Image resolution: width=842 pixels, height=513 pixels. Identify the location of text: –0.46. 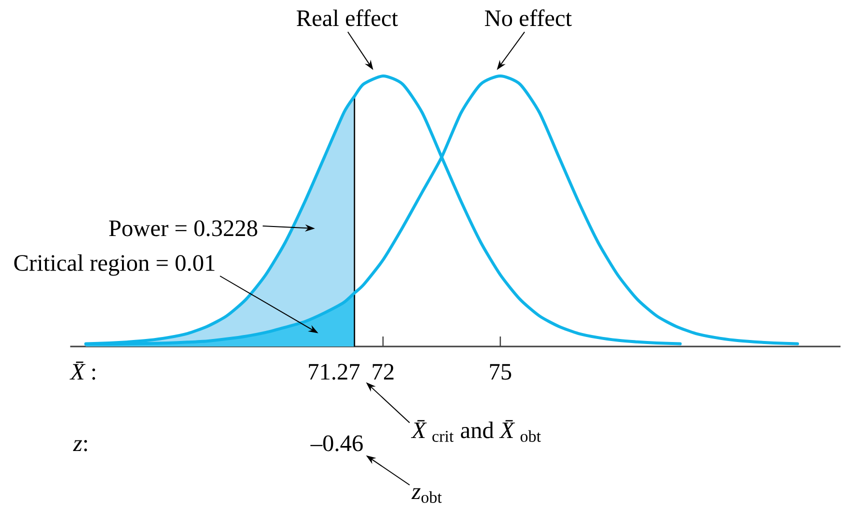
(336, 443).